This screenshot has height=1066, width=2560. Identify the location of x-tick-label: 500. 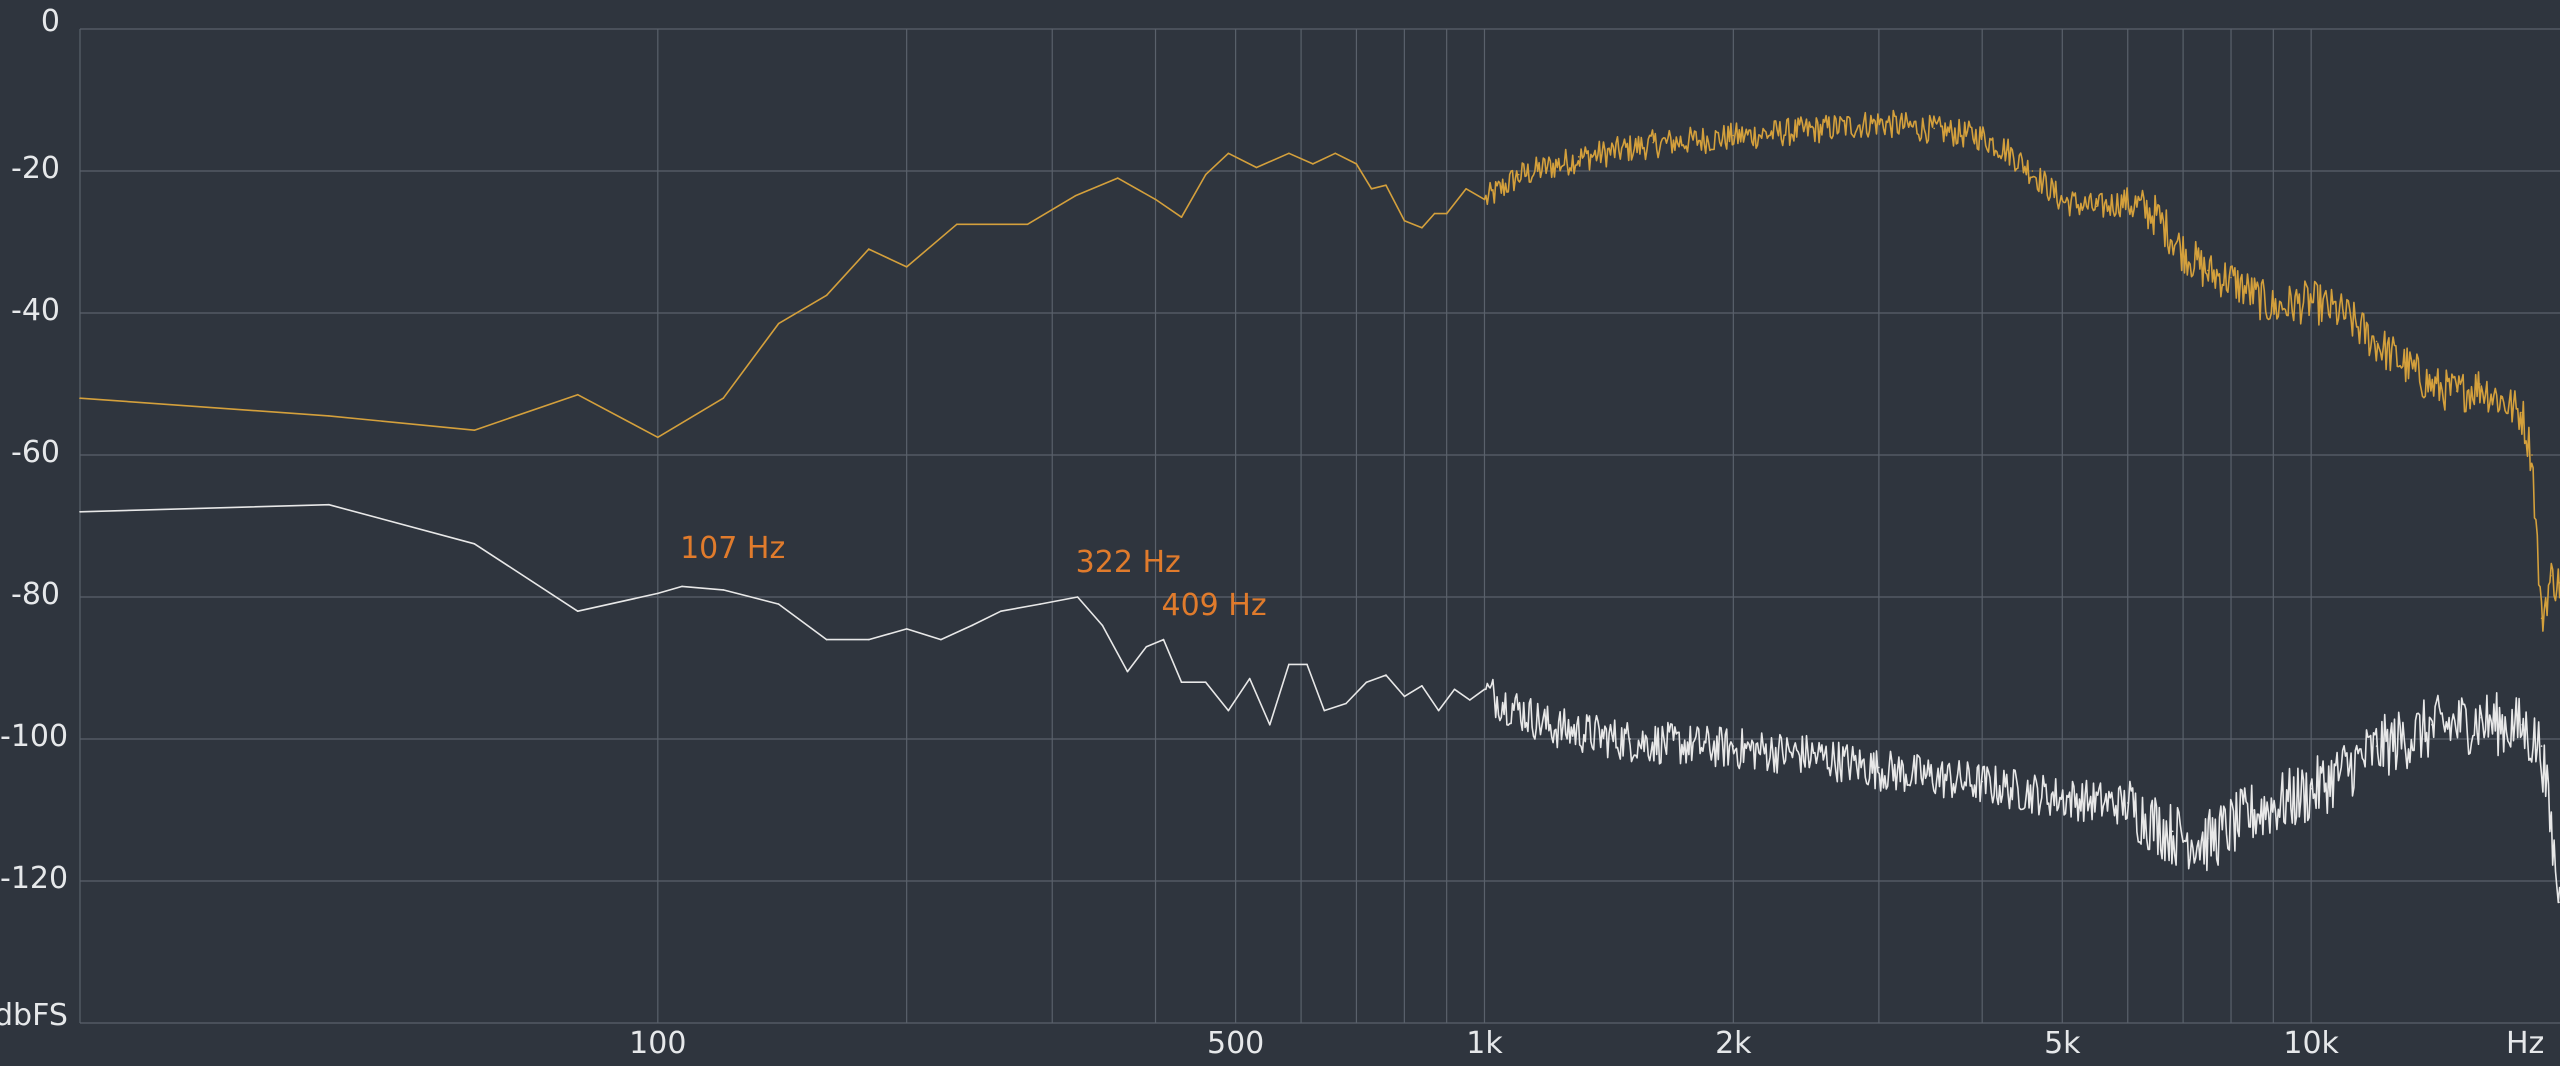
(1235, 1043).